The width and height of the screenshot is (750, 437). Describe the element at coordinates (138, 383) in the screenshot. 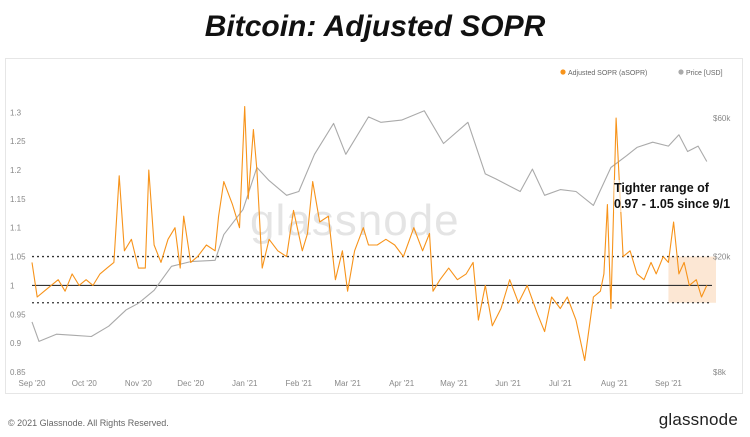

I see `x-tick-label-2: Nov '20` at that location.